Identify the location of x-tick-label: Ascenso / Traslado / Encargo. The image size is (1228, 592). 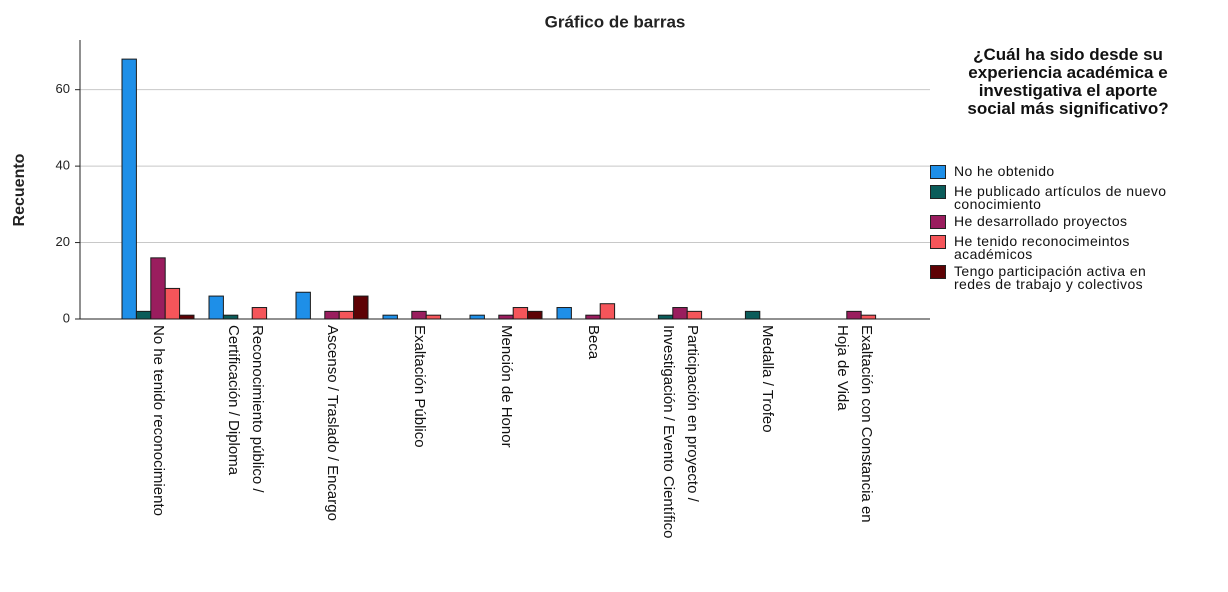
(332, 423).